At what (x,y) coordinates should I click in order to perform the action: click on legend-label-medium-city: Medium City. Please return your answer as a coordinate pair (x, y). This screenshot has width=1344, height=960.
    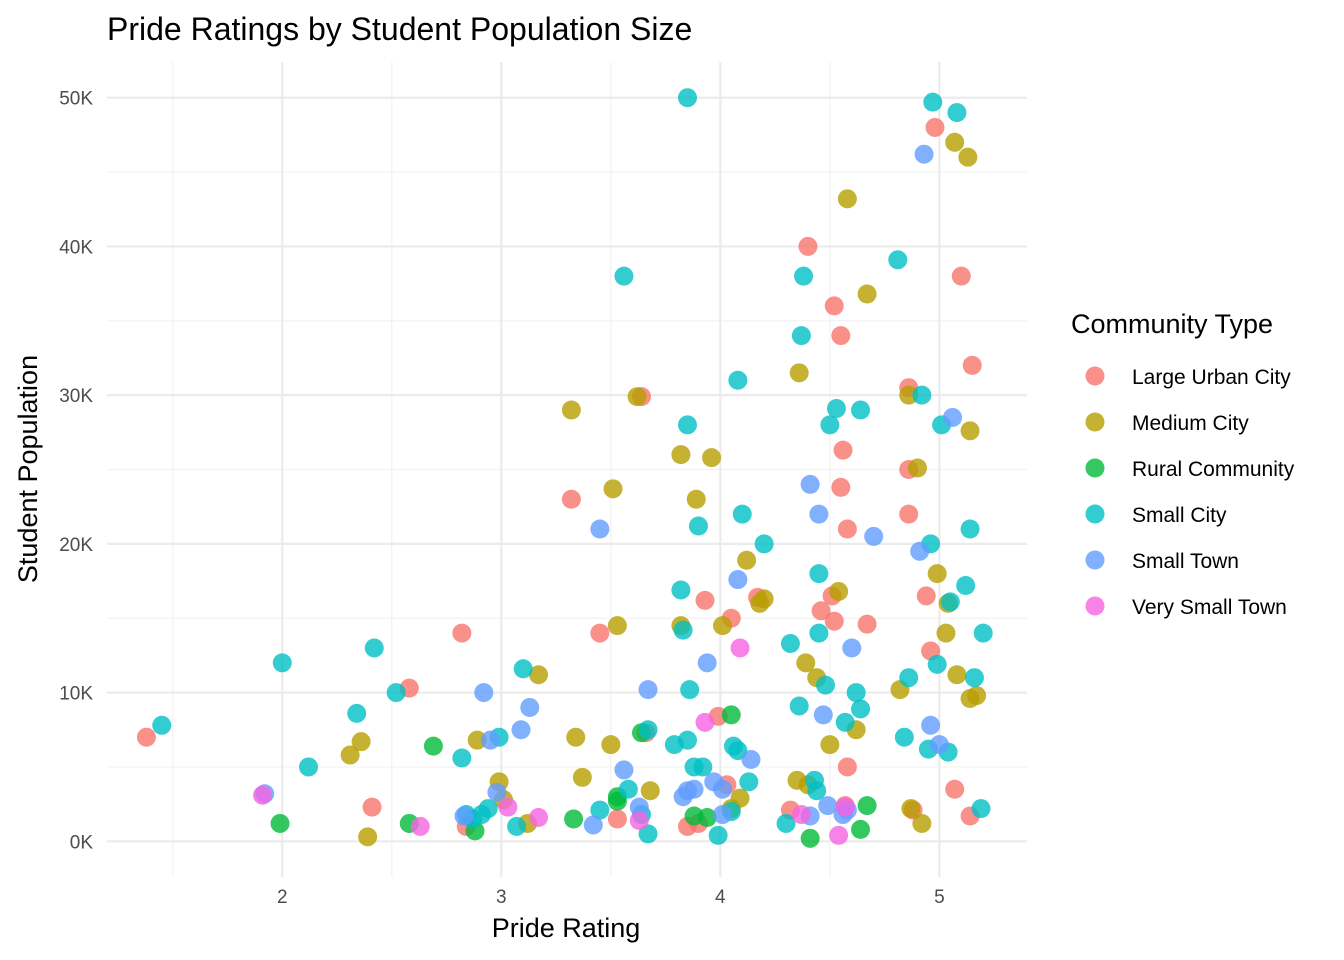
    Looking at the image, I should click on (1190, 423).